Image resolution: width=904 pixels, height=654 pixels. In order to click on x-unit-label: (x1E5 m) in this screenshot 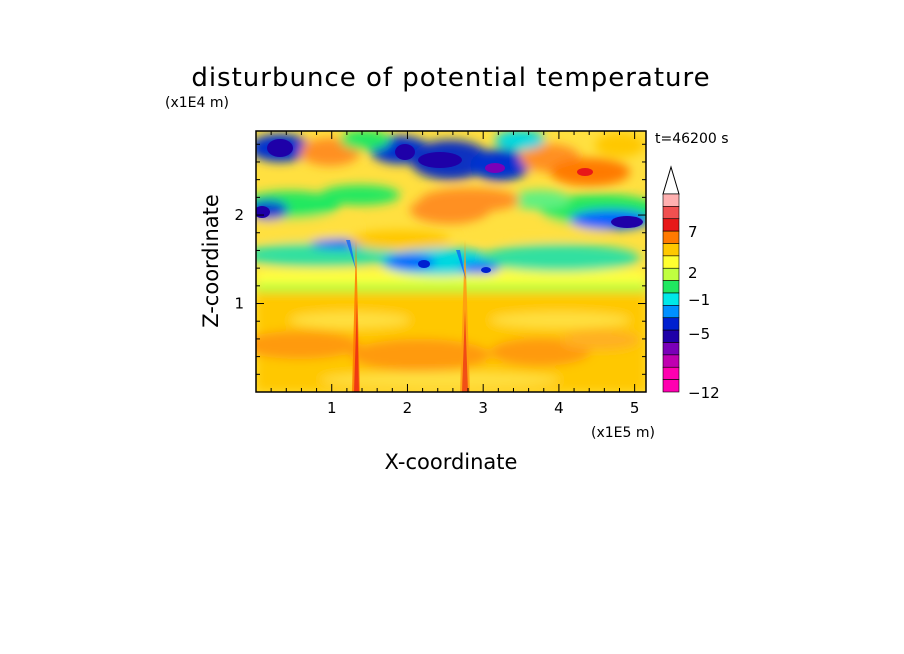, I will do `click(623, 433)`.